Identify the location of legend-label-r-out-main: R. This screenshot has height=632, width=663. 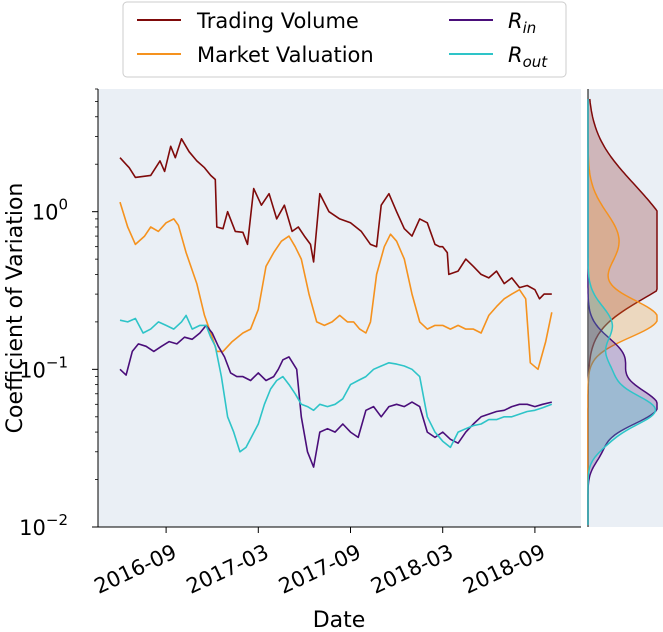
(515, 55).